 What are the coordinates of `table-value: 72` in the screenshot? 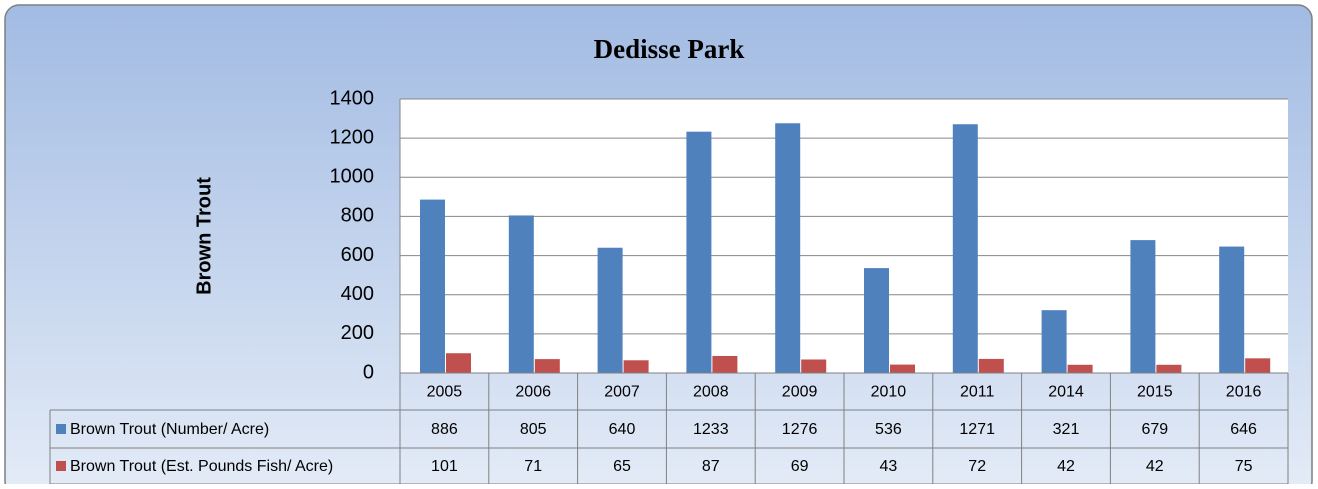 It's located at (977, 466).